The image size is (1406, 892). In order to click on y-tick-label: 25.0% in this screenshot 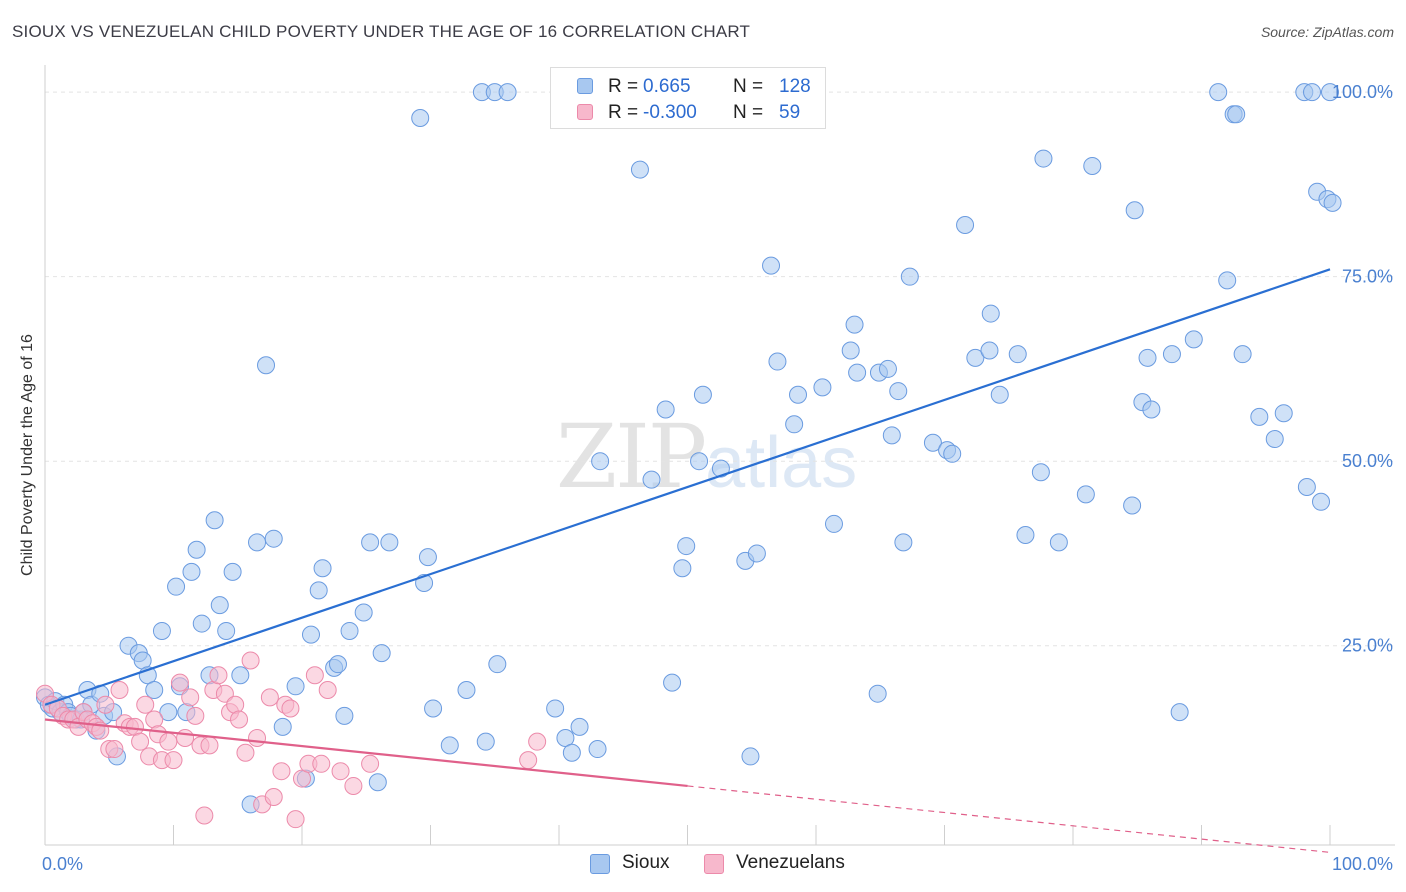, I will do `click(1367, 646)`.